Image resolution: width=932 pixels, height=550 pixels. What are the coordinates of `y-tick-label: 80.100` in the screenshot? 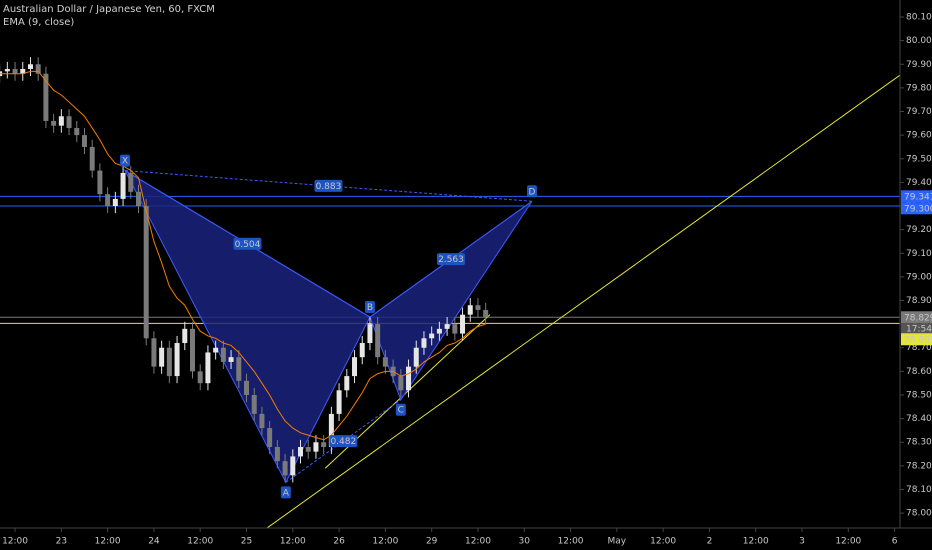 It's located at (919, 18).